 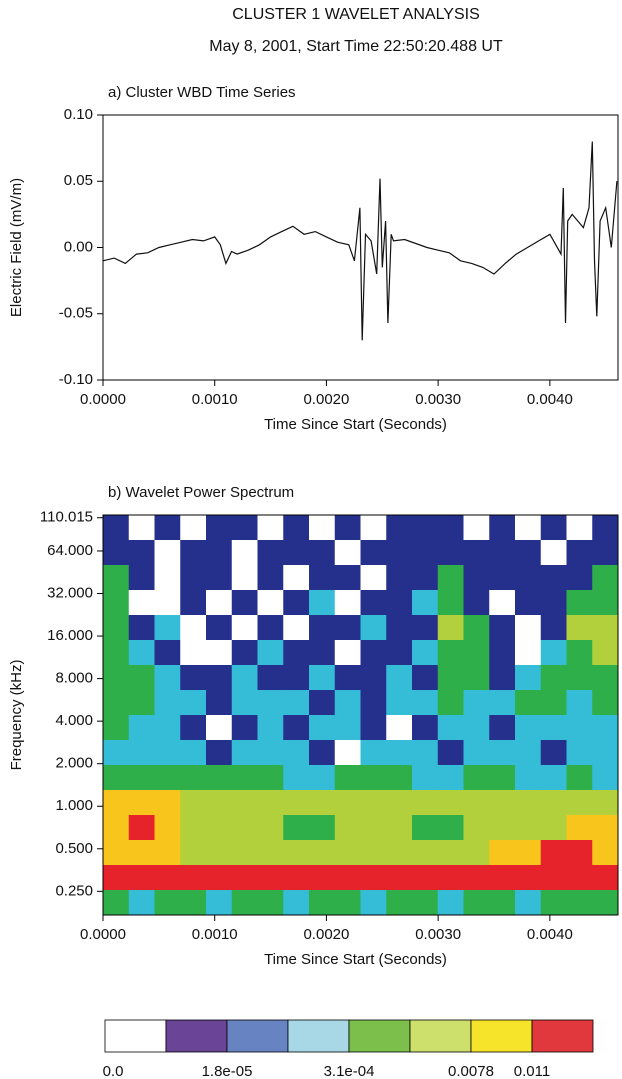 I want to click on colorbar-tick-label: 0.0, so click(x=113, y=1071).